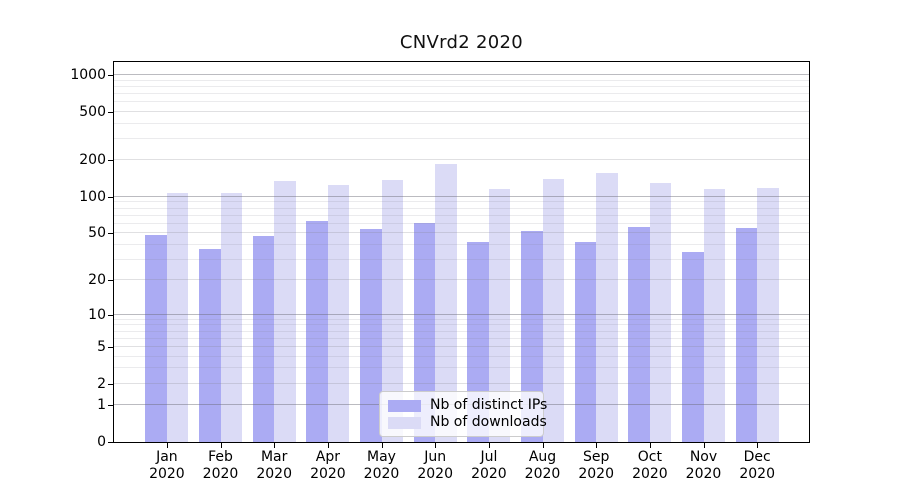 The image size is (900, 500). I want to click on legend-label-downloads: Nb of downloads, so click(488, 422).